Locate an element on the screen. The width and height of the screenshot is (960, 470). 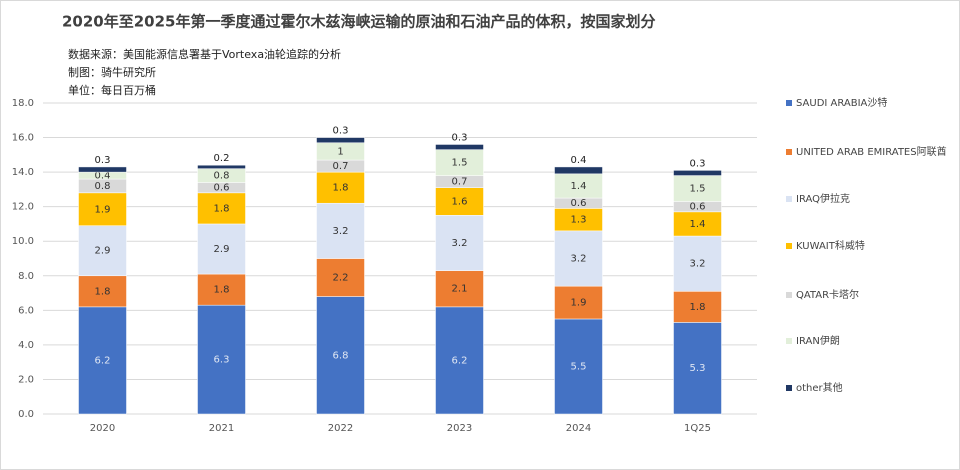
x-tick-label: 1Q25 is located at coordinates (697, 428).